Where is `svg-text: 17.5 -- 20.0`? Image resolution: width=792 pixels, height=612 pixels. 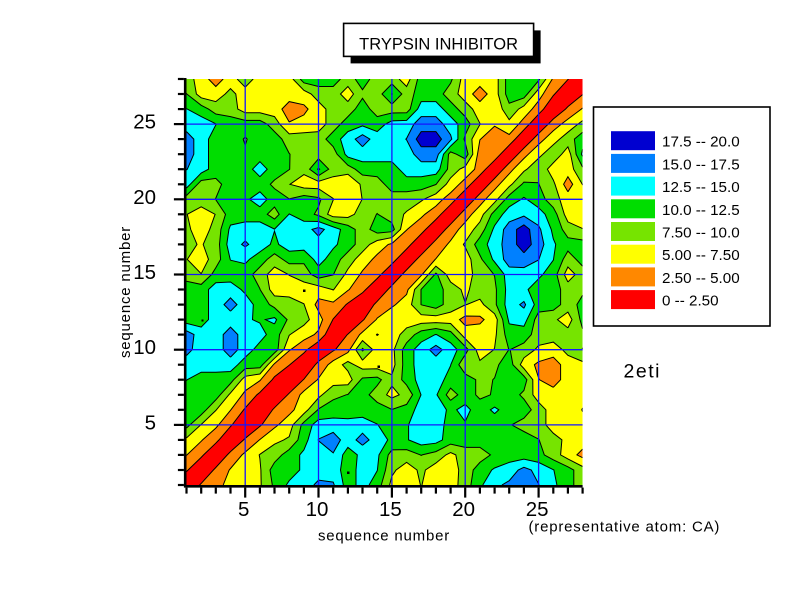
svg-text: 17.5 -- 20.0 is located at coordinates (701, 142).